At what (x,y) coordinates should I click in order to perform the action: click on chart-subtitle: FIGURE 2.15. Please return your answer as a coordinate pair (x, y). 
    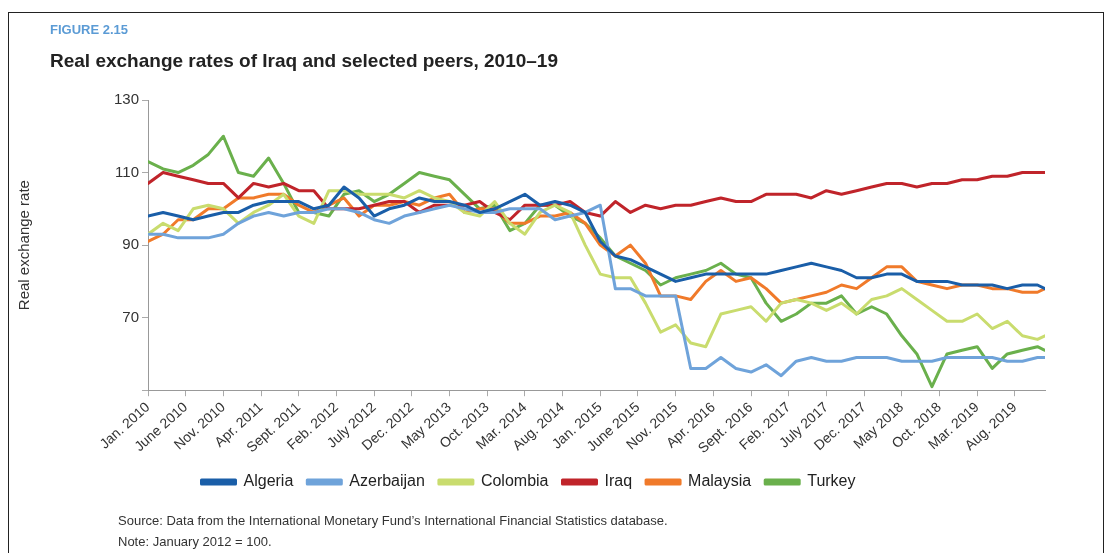
    Looking at the image, I should click on (89, 29).